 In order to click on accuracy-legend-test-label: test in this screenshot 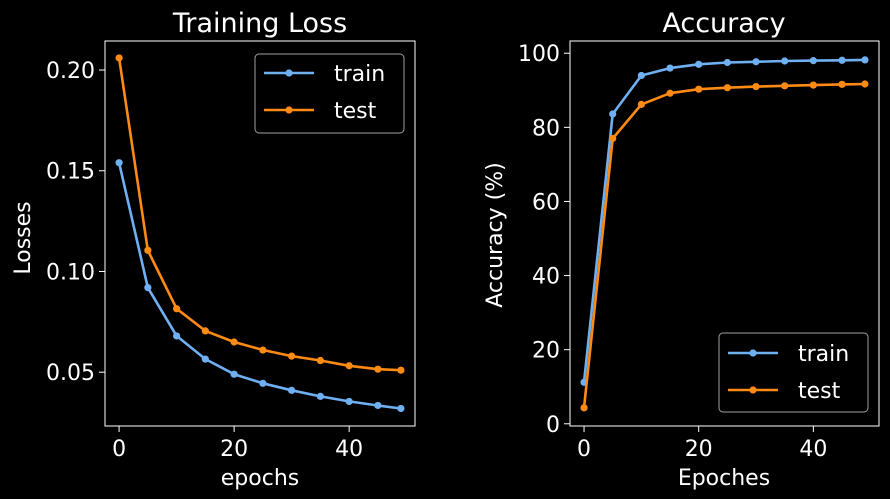, I will do `click(819, 391)`.